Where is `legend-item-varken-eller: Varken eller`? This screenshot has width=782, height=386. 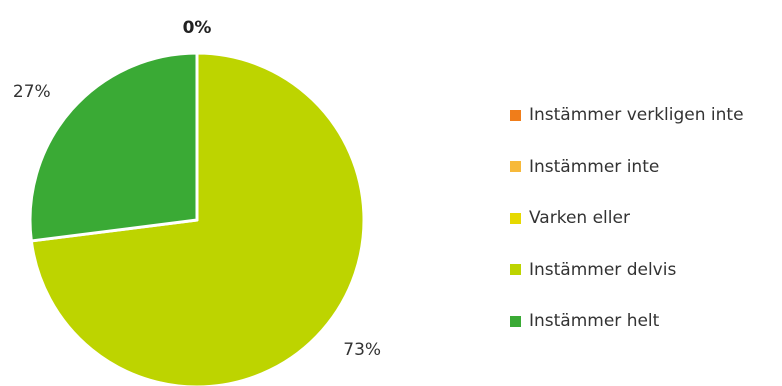
legend-item-varken-eller: Varken eller is located at coordinates (627, 218).